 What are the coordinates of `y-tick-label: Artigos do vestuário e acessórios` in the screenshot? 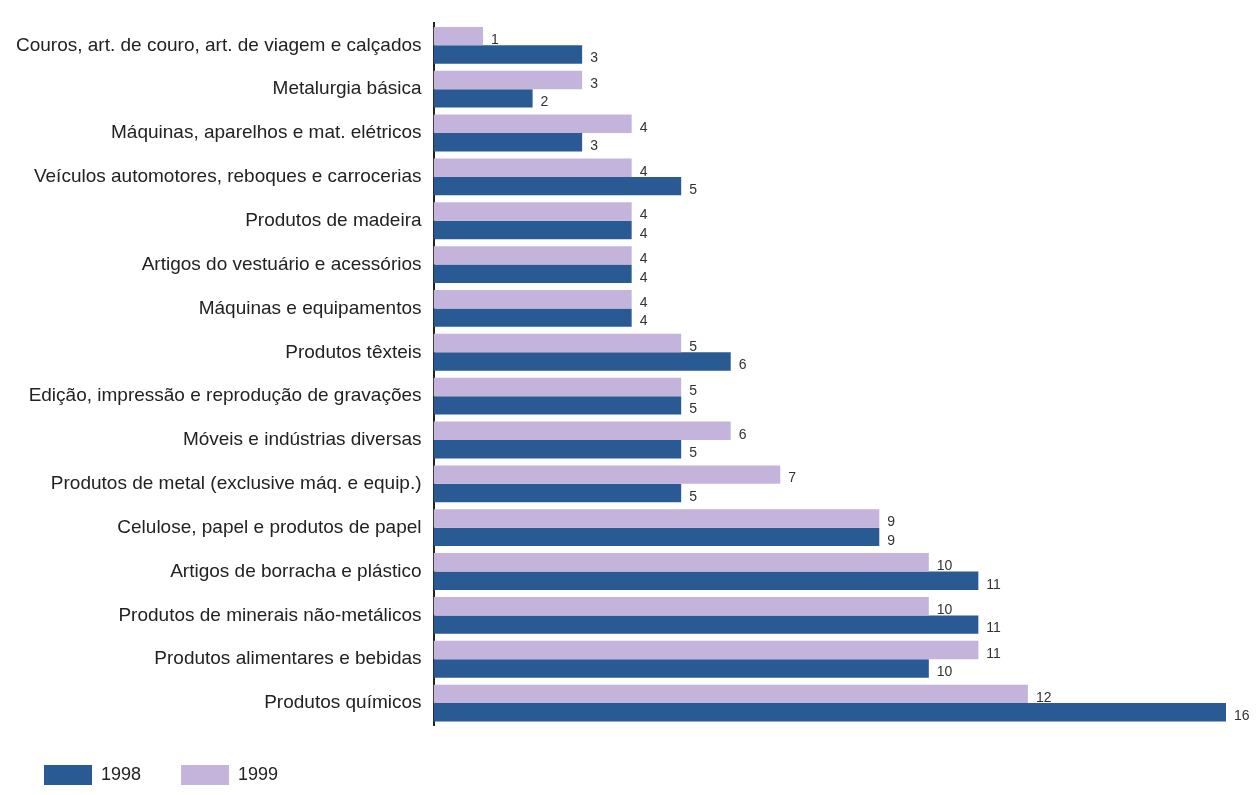 It's located at (281, 263).